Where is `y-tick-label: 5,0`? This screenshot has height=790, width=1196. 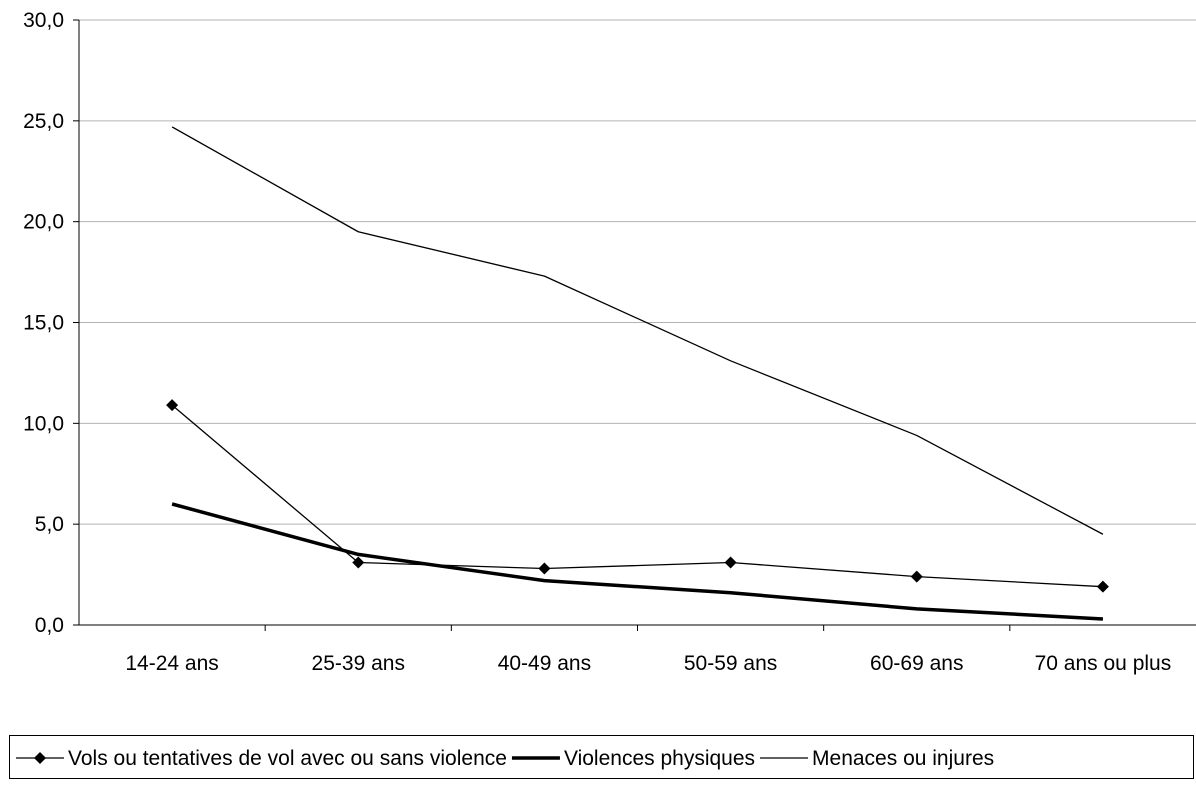 y-tick-label: 5,0 is located at coordinates (49, 524).